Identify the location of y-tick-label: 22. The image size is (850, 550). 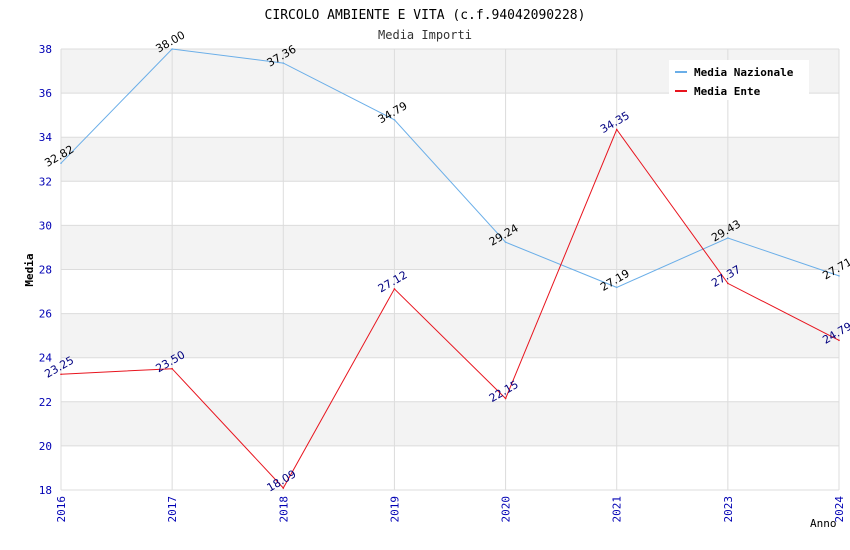
(45, 402).